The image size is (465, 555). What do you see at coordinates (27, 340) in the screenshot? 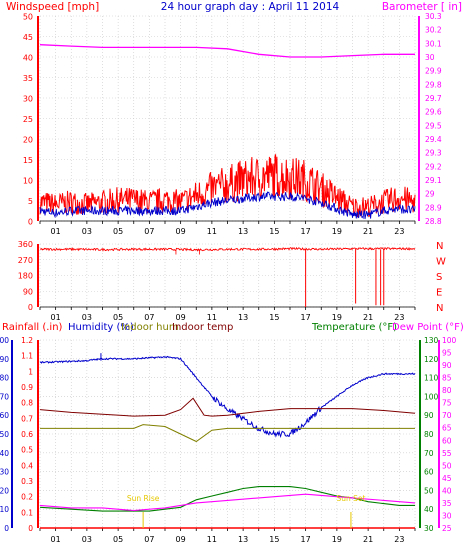
I see `rainfall-tick-label: 1.2` at bounding box center [27, 340].